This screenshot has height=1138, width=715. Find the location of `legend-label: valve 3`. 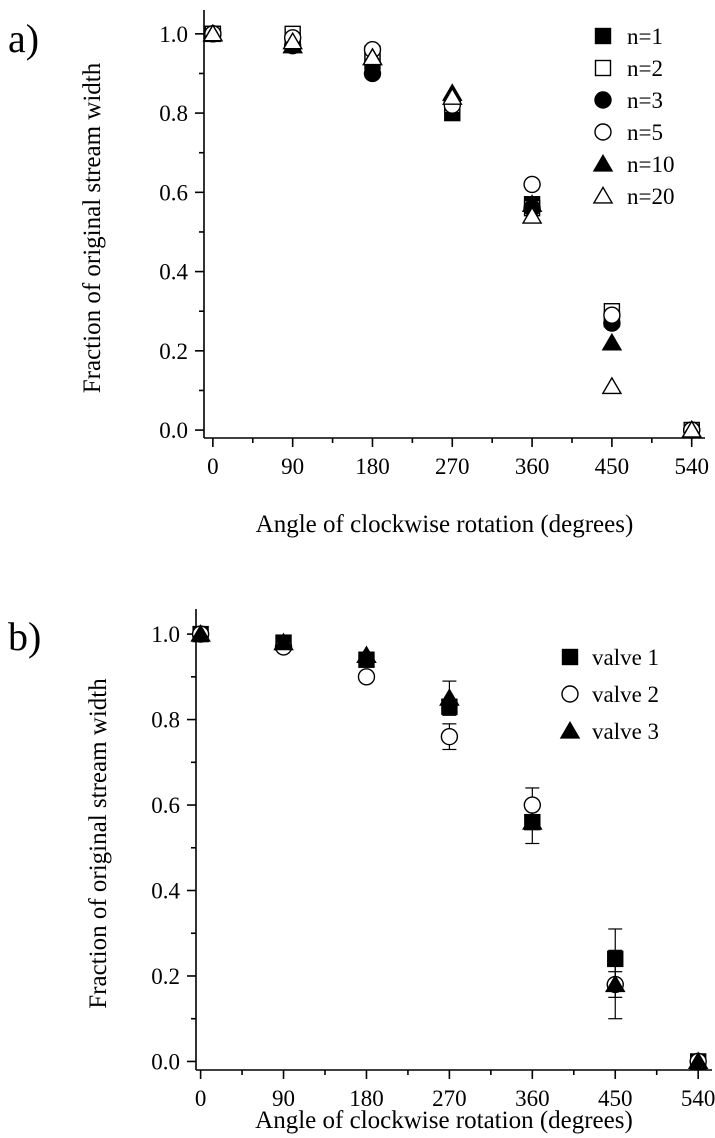

legend-label: valve 3 is located at coordinates (625, 731).